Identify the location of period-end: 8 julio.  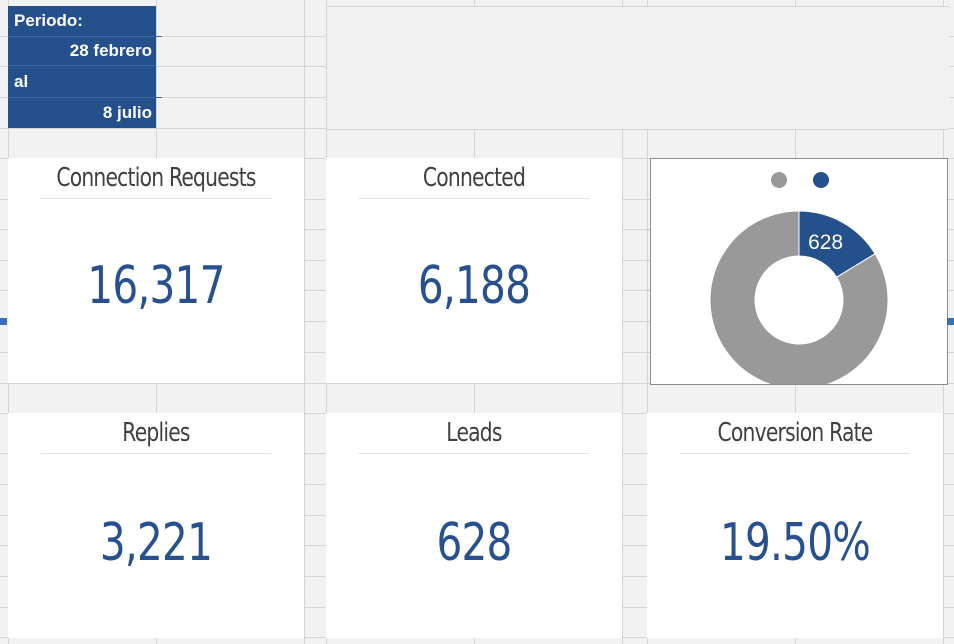
(127, 112).